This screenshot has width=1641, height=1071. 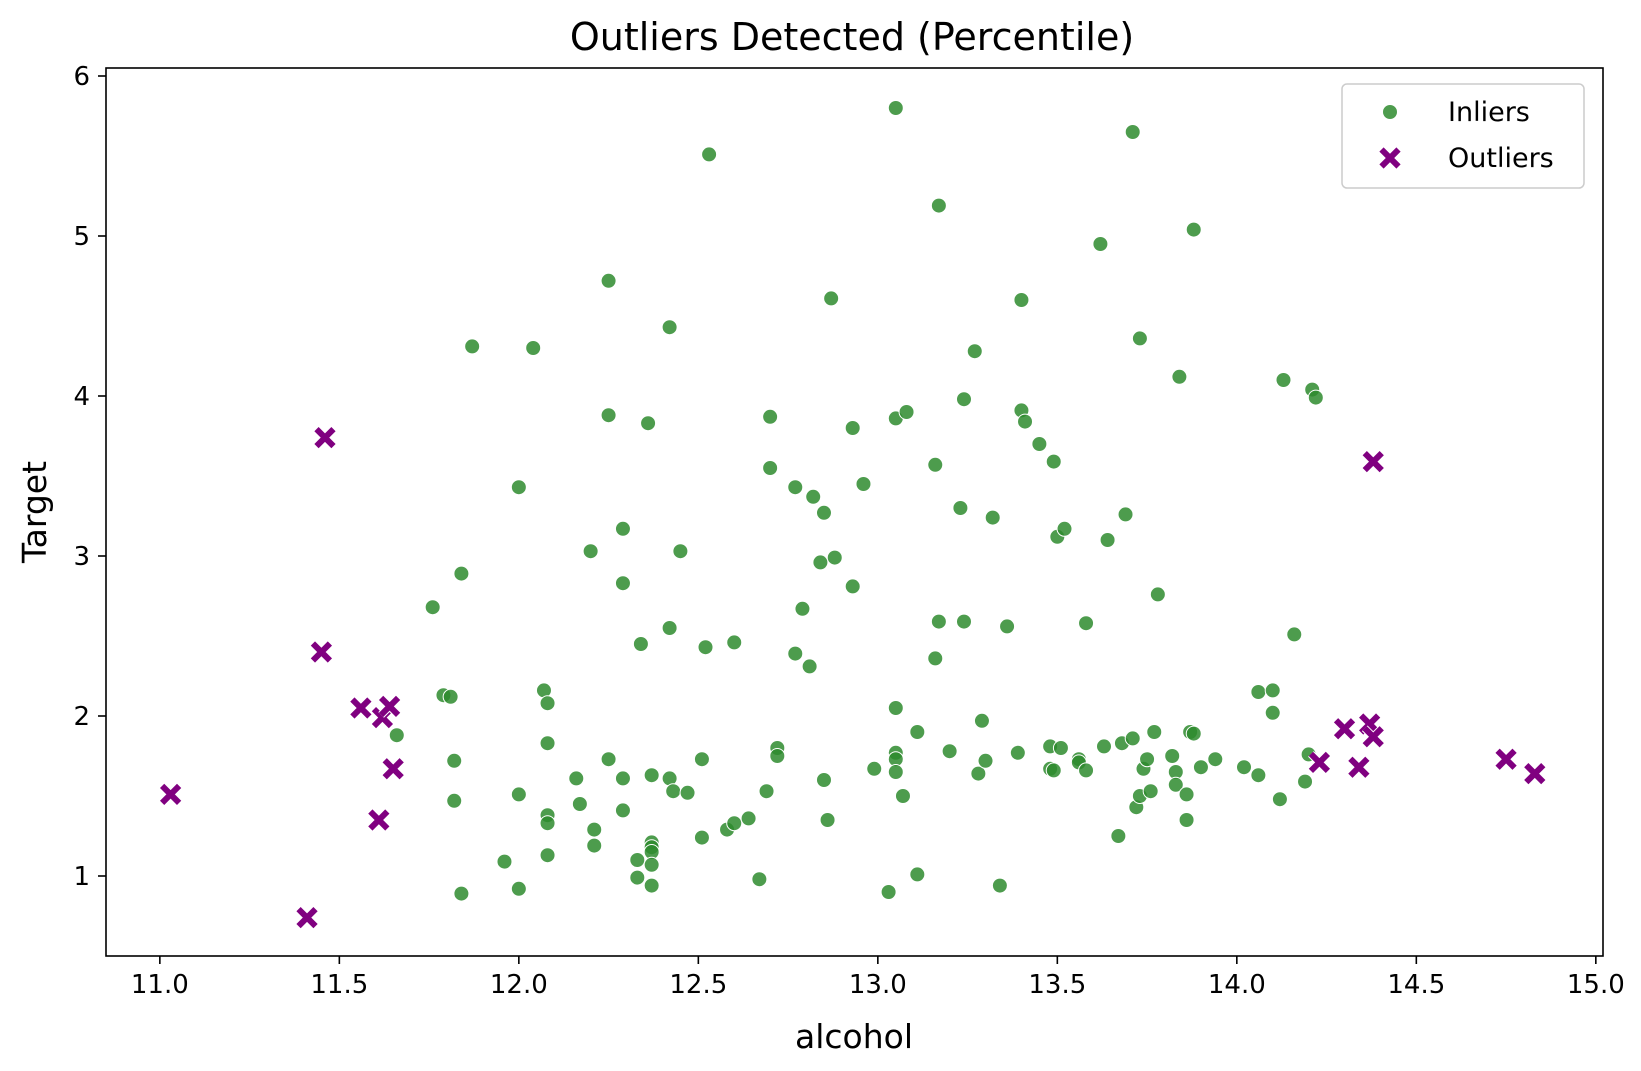 I want to click on chart-title: Outliers Detected (Percentile), so click(x=852, y=37).